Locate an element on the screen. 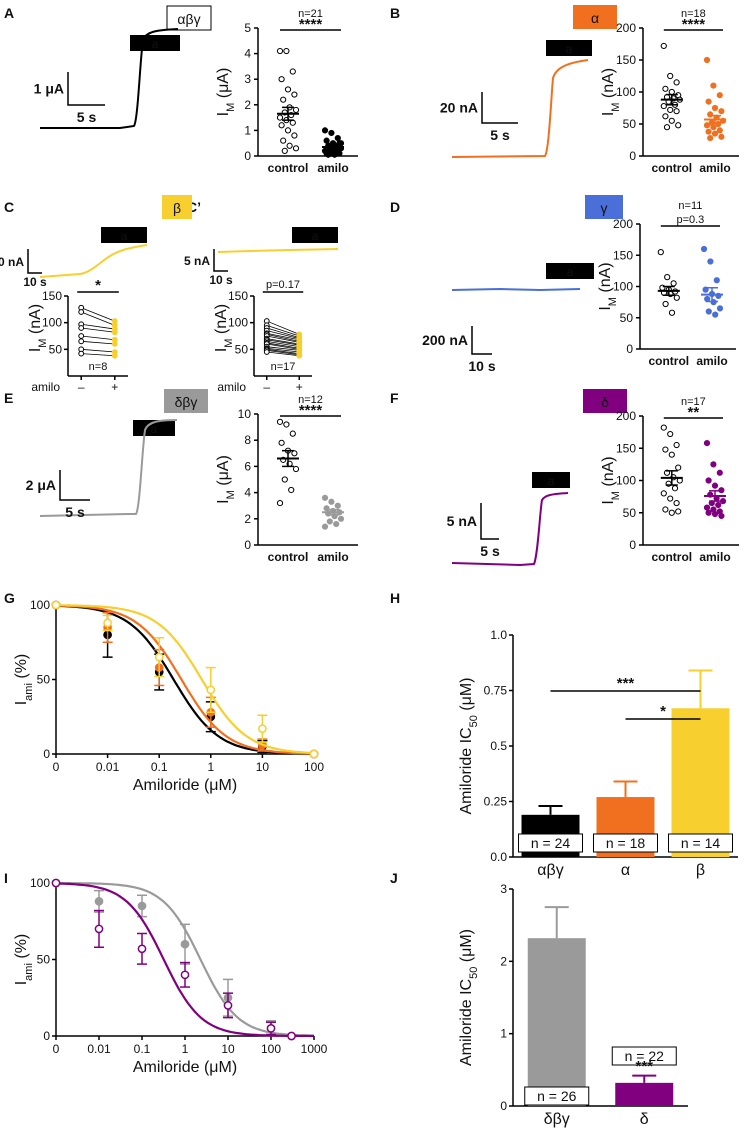 The height and width of the screenshot is (1143, 746). scale-y-label: 20 nA is located at coordinates (459, 108).